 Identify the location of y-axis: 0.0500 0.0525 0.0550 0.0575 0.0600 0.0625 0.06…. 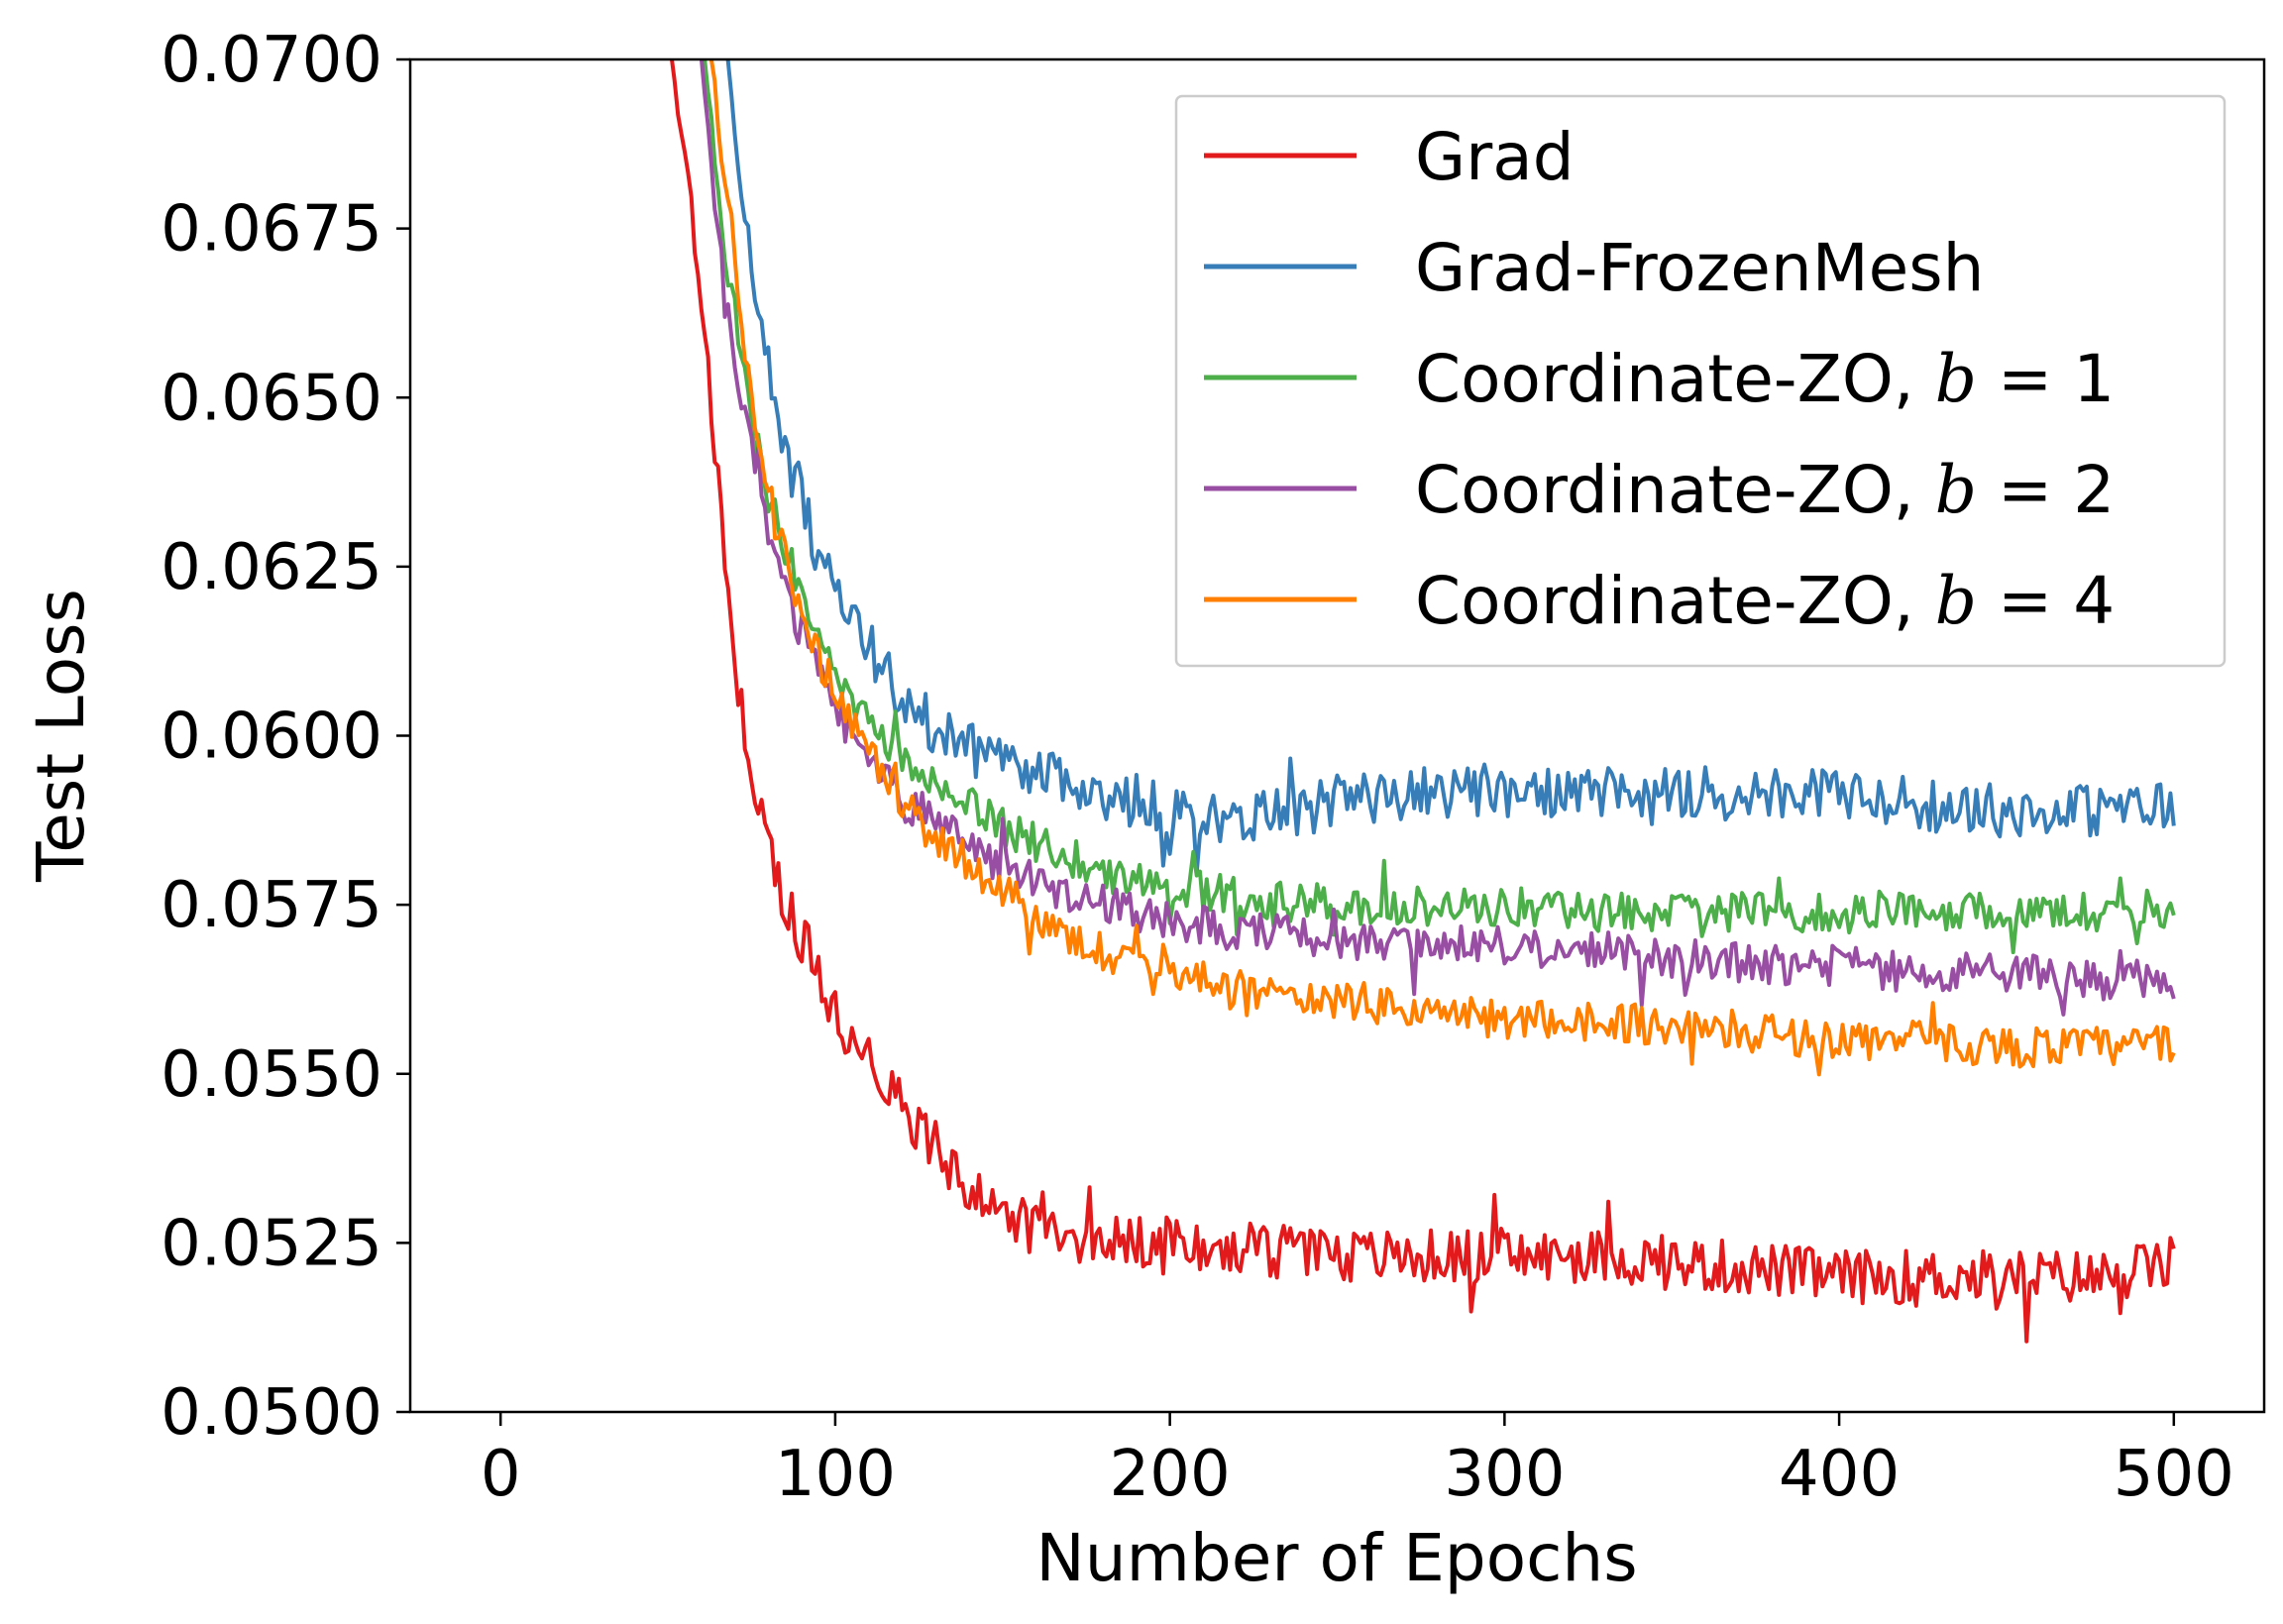
(285, 737).